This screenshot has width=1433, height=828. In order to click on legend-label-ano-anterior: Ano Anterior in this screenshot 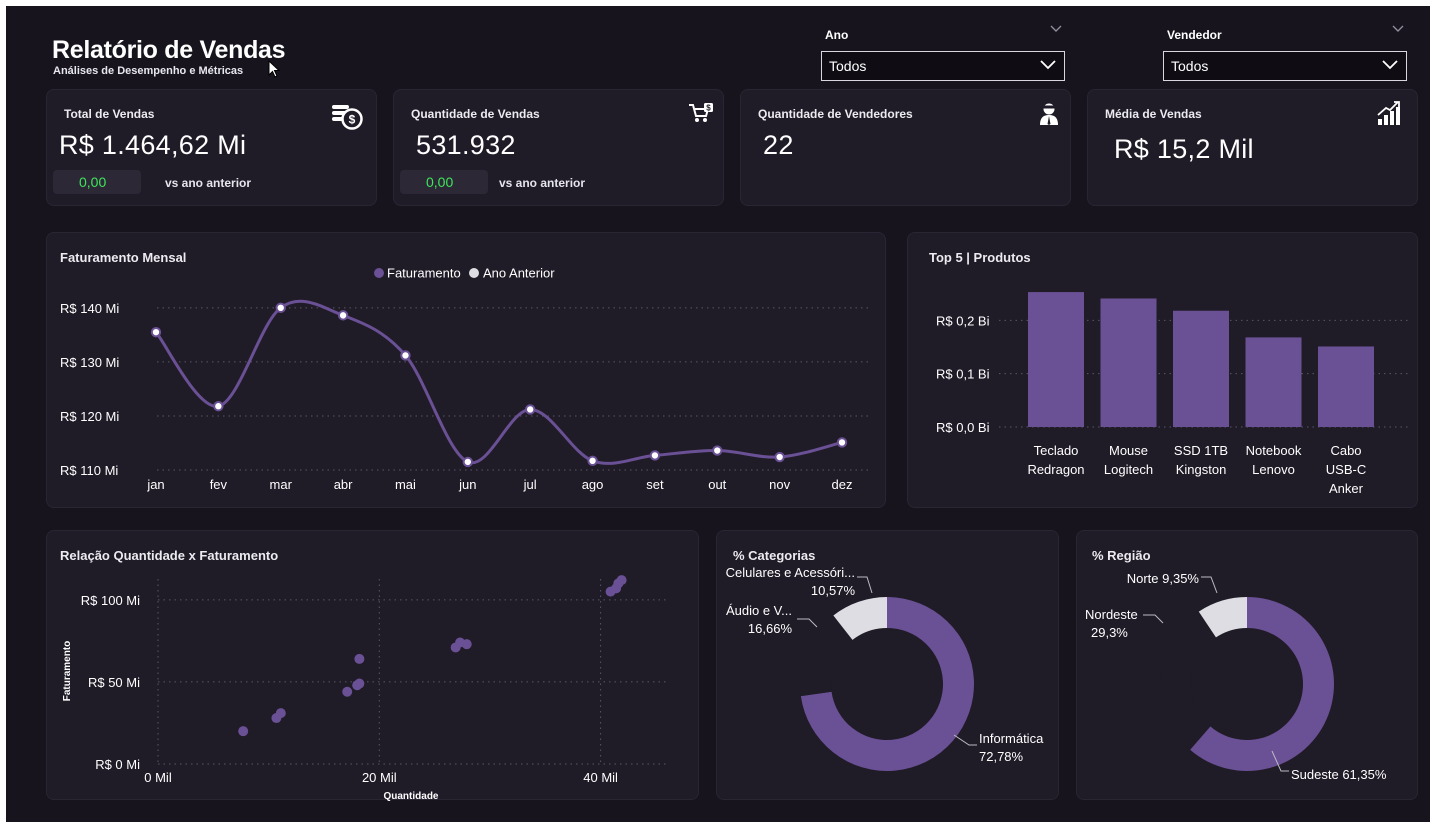, I will do `click(519, 273)`.